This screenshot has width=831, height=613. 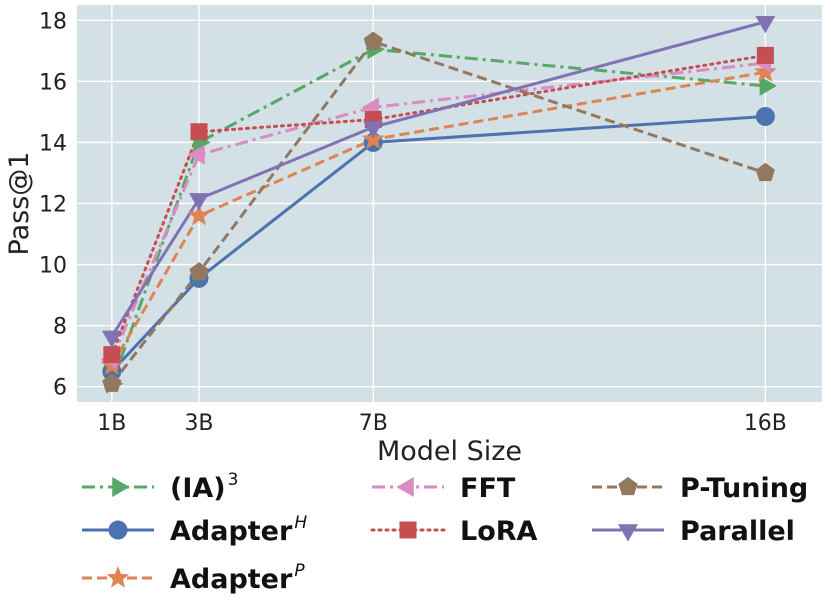 What do you see at coordinates (765, 116) in the screenshot?
I see `data-point-adapter-h` at bounding box center [765, 116].